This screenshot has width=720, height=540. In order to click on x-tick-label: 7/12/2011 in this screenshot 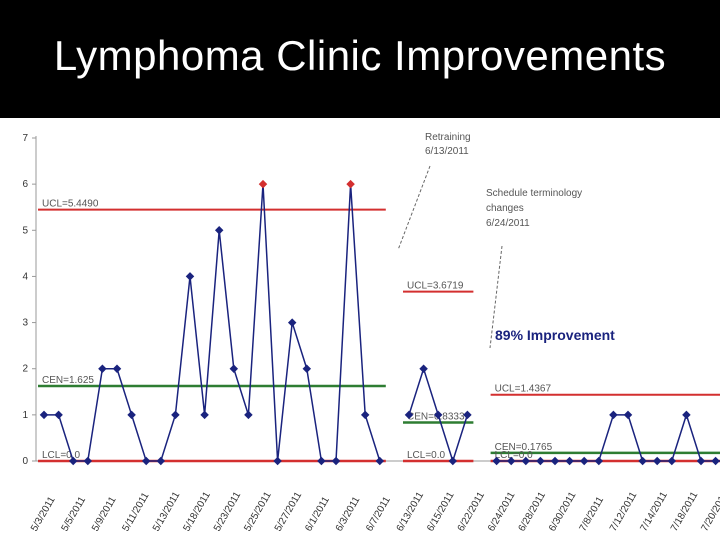, I will do `click(624, 512)`.